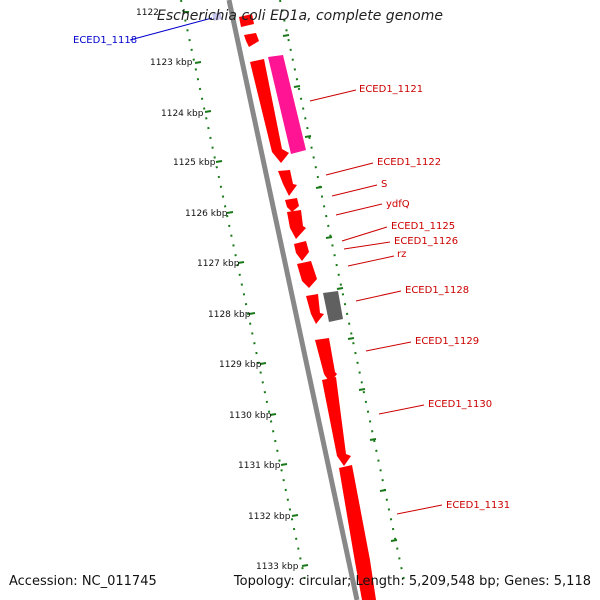  Describe the element at coordinates (171, 63) in the screenshot. I see `kbp-label-1123: 1123 kbp` at that location.